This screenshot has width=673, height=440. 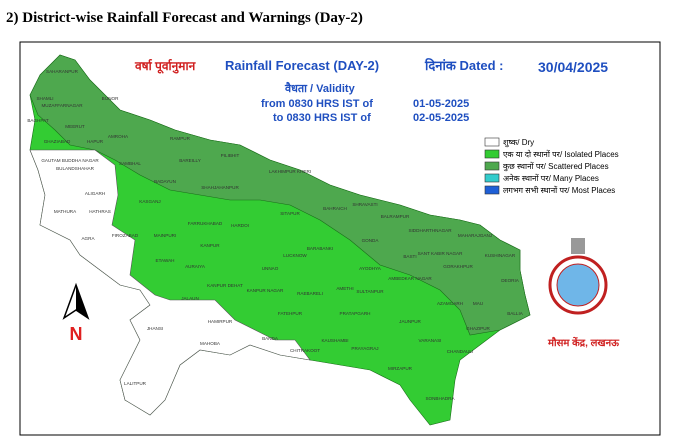 I want to click on district-label: GHAZIABAD, so click(x=57, y=141).